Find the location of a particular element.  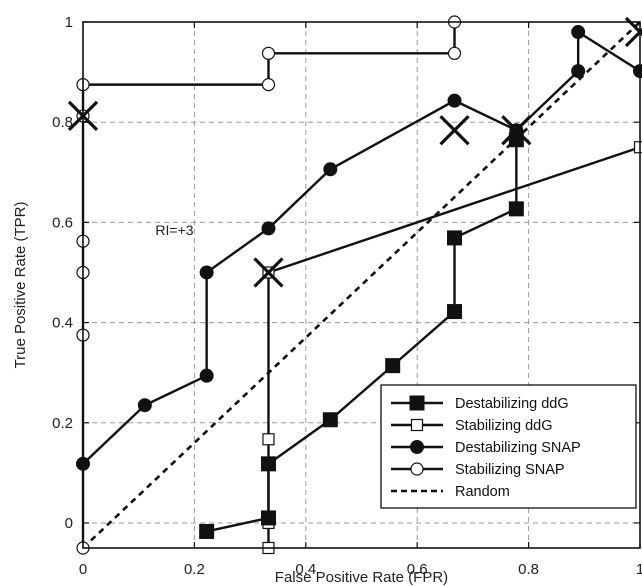

annotation-label: RI=+3 is located at coordinates (174, 230).